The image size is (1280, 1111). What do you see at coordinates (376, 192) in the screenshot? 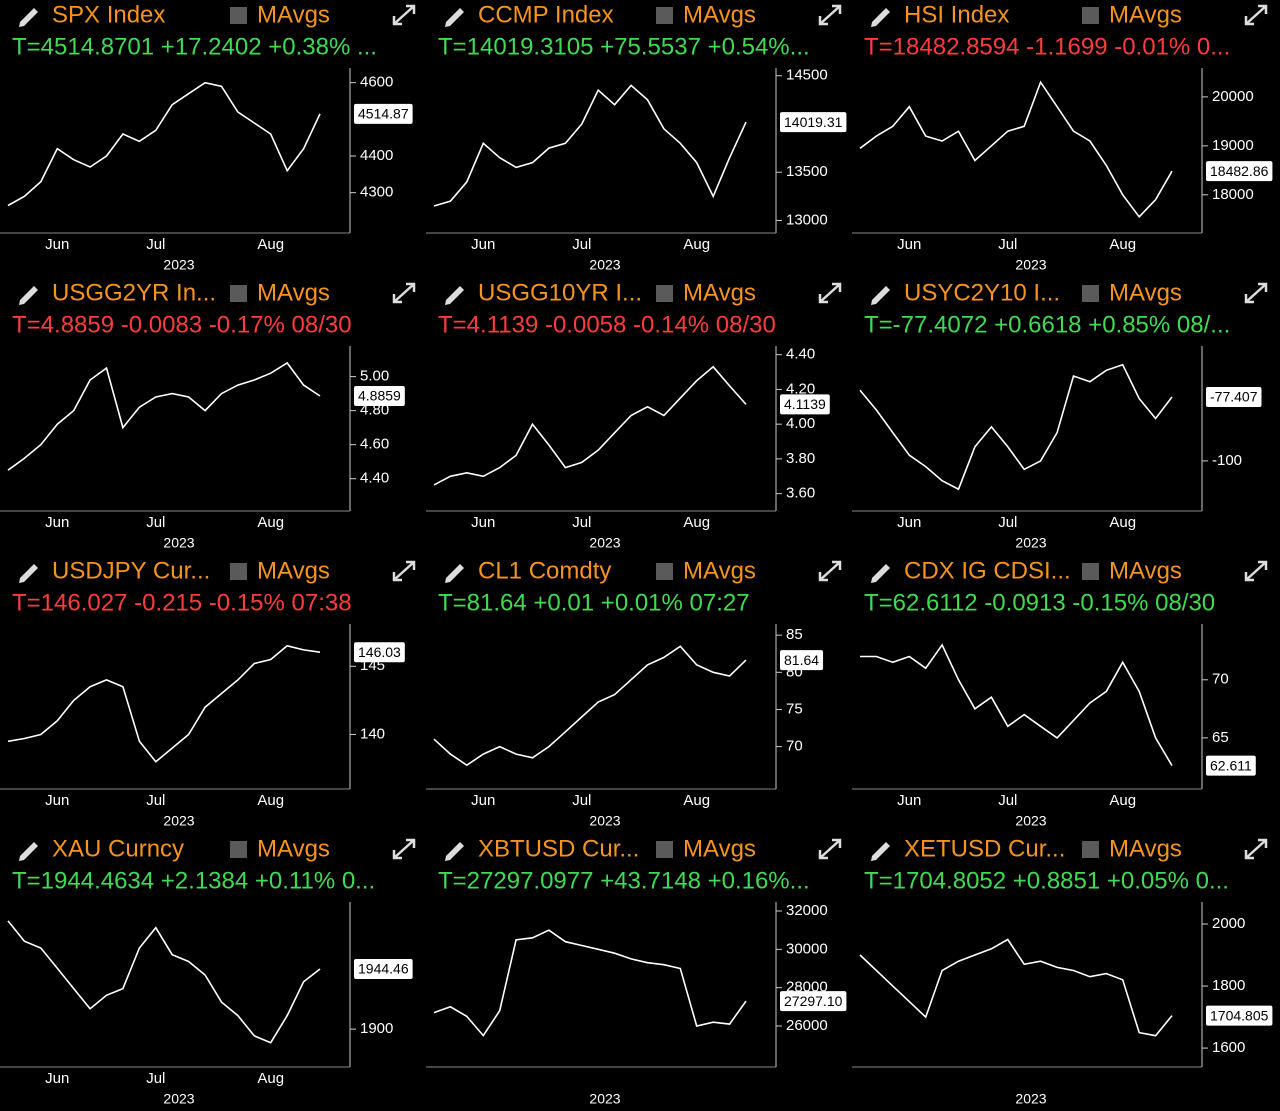
I see `y-tick-label: 4300` at bounding box center [376, 192].